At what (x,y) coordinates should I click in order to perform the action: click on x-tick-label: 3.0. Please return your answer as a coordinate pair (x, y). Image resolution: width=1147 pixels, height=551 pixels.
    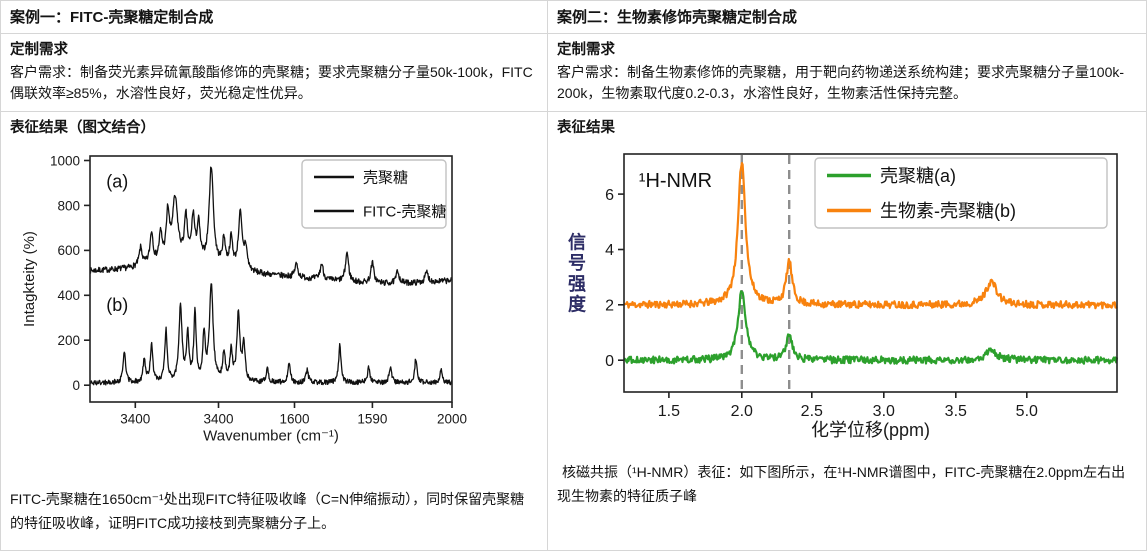
    Looking at the image, I should click on (884, 411).